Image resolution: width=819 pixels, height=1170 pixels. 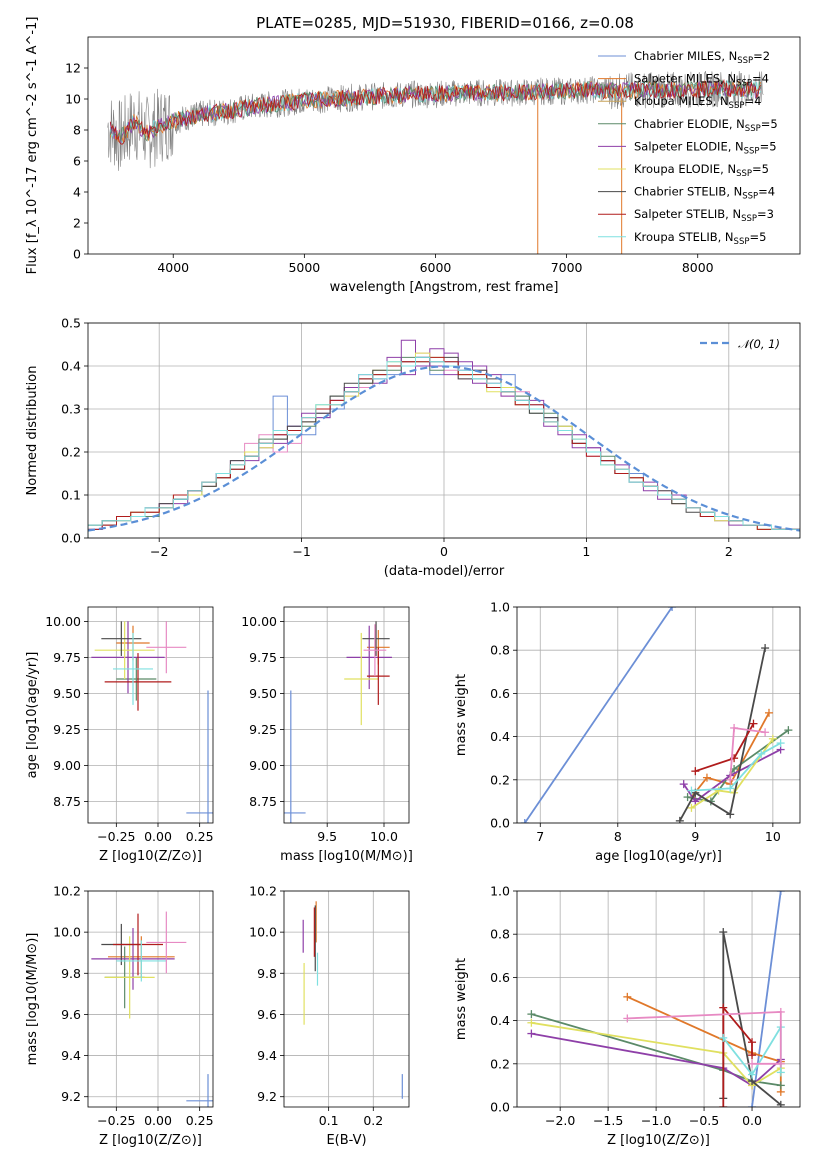 What do you see at coordinates (656, 1120) in the screenshot?
I see `x-tick-label: −1.0` at bounding box center [656, 1120].